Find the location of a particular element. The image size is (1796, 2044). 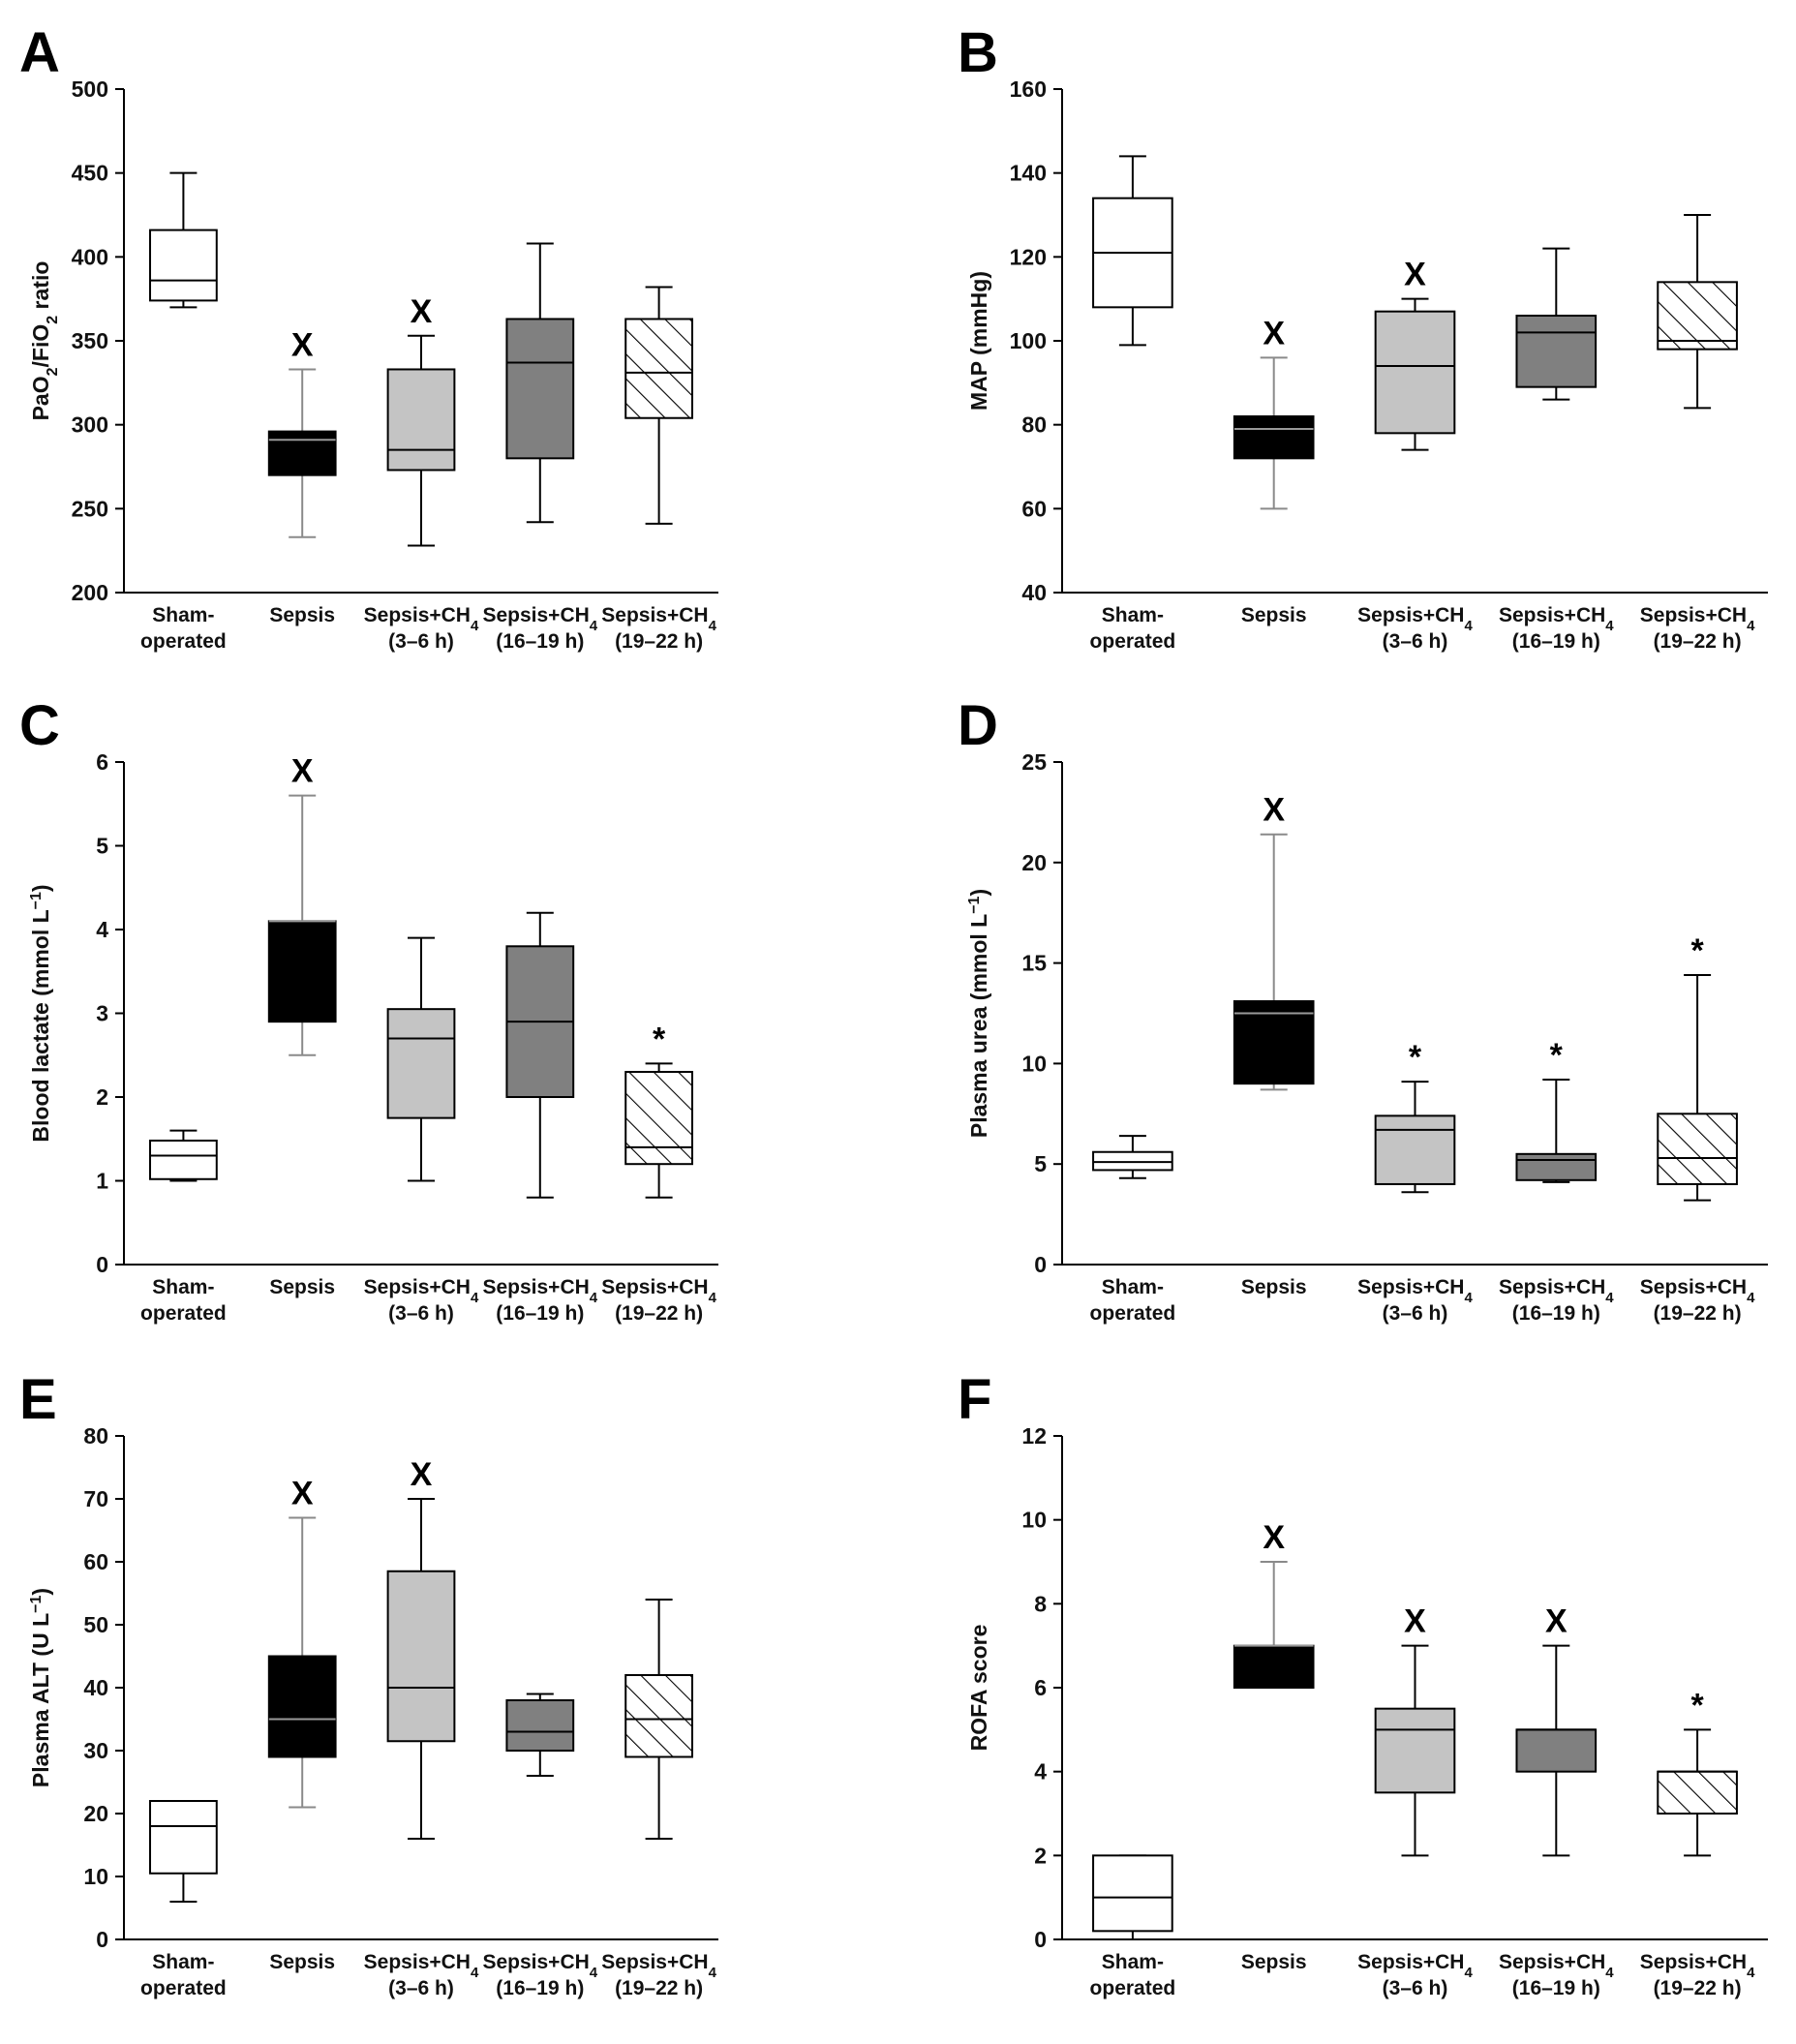

y-tick-label: 350 is located at coordinates (90, 340).